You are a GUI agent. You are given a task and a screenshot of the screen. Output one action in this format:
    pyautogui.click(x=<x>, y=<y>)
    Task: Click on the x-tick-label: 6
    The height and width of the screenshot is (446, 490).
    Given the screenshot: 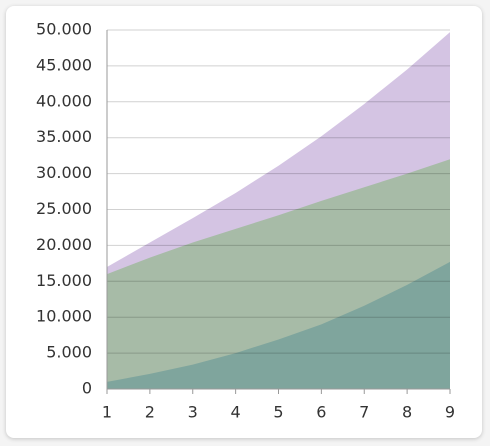 What is the action you would take?
    pyautogui.click(x=321, y=412)
    